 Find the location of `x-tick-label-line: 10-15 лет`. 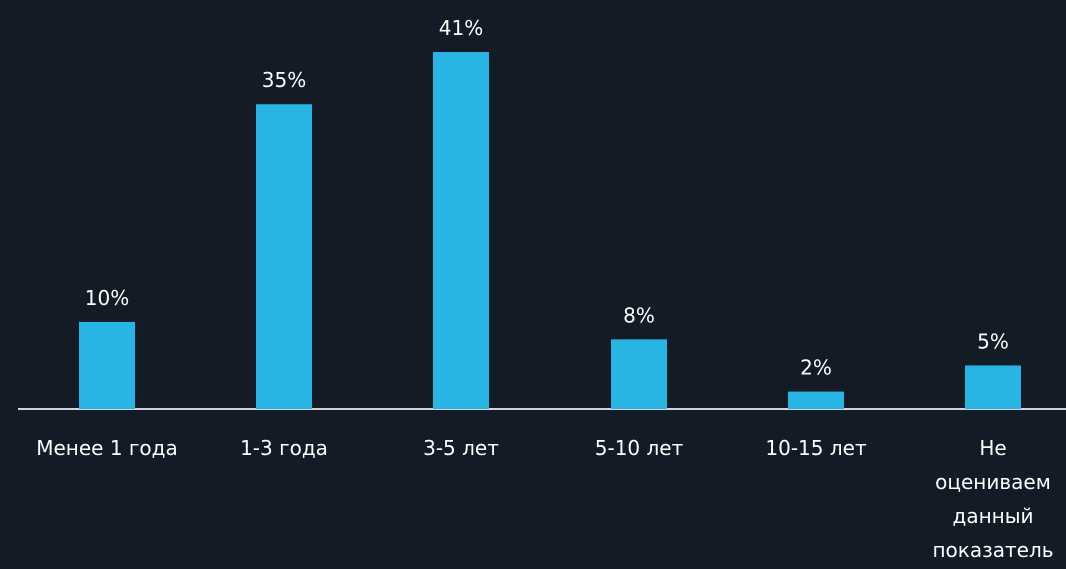

x-tick-label-line: 10-15 лет is located at coordinates (816, 448).